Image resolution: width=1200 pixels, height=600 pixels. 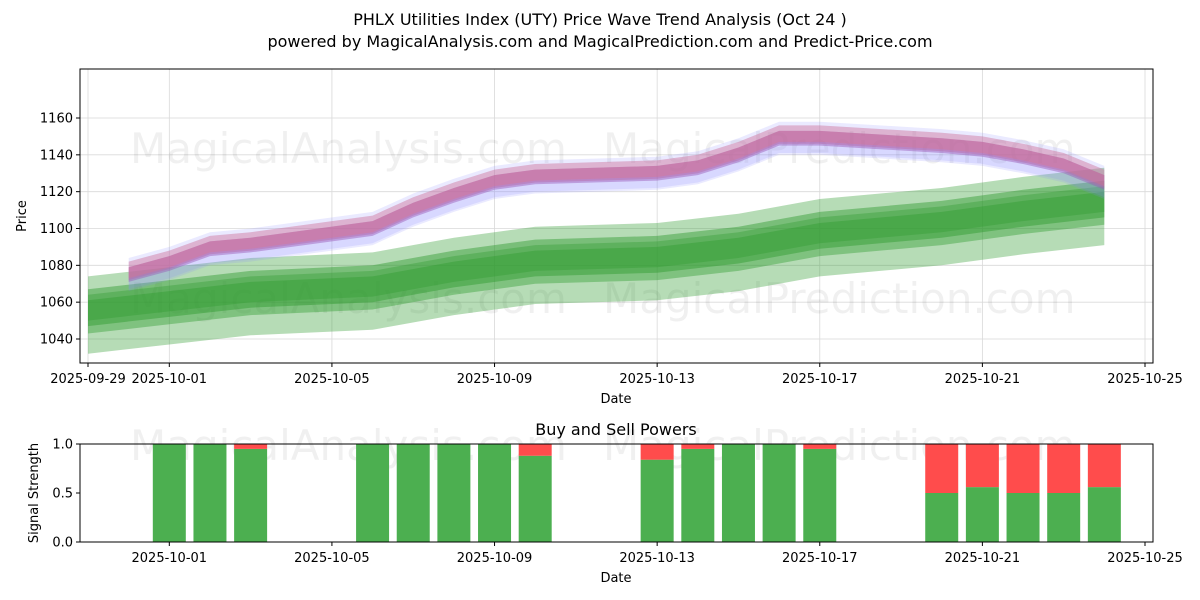 What do you see at coordinates (56, 340) in the screenshot?
I see `price-y-tick-label: 1040` at bounding box center [56, 340].